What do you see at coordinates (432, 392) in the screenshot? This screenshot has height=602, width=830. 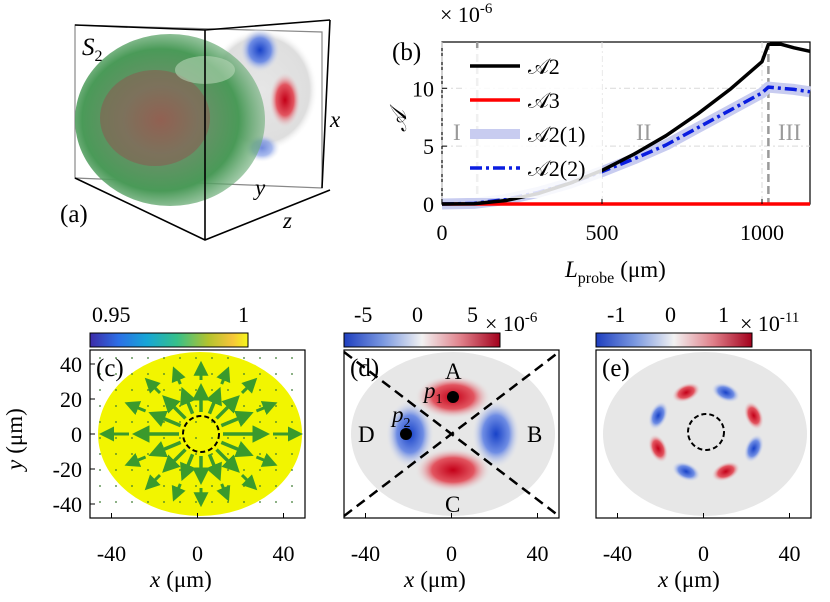 I see `point-label-p1: p1` at bounding box center [432, 392].